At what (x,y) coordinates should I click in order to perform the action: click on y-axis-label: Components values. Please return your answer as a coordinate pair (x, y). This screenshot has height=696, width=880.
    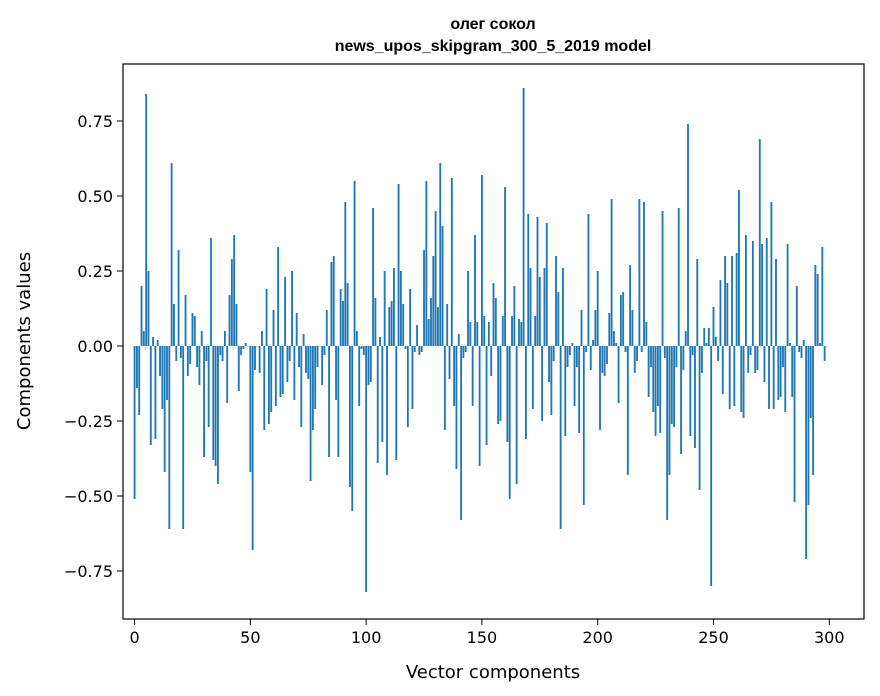
    Looking at the image, I should click on (24, 341).